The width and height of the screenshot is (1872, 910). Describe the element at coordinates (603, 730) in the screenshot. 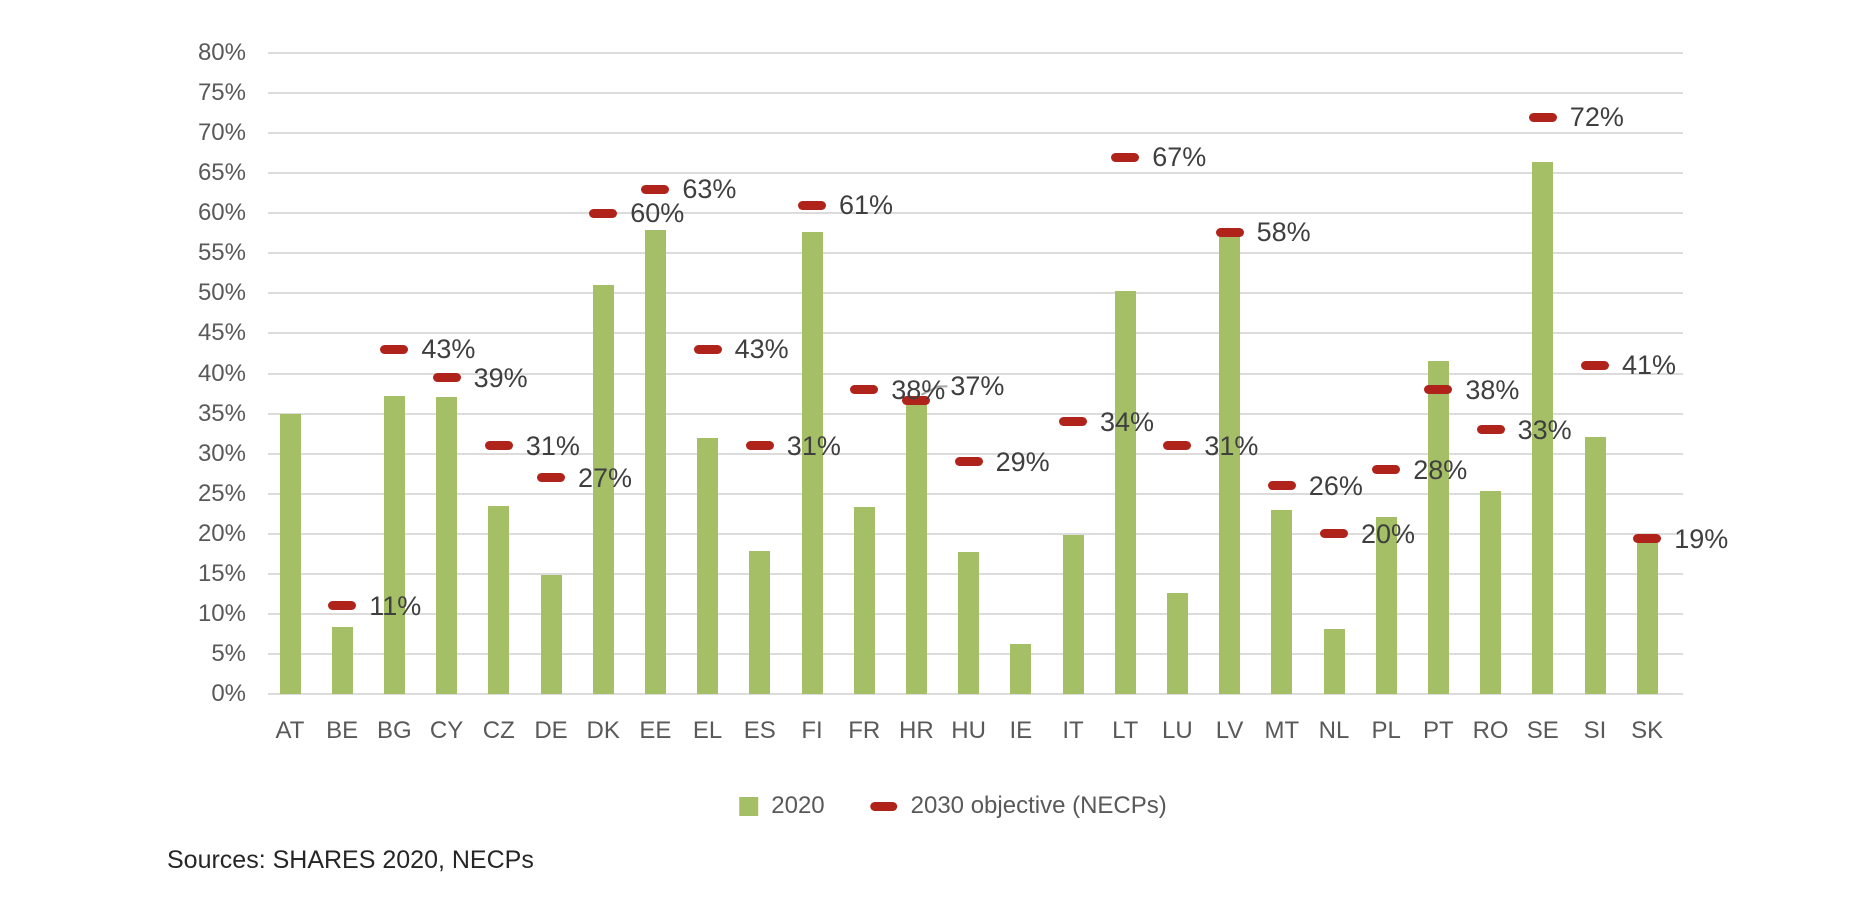

I see `x-axis-category-label: DK` at that location.